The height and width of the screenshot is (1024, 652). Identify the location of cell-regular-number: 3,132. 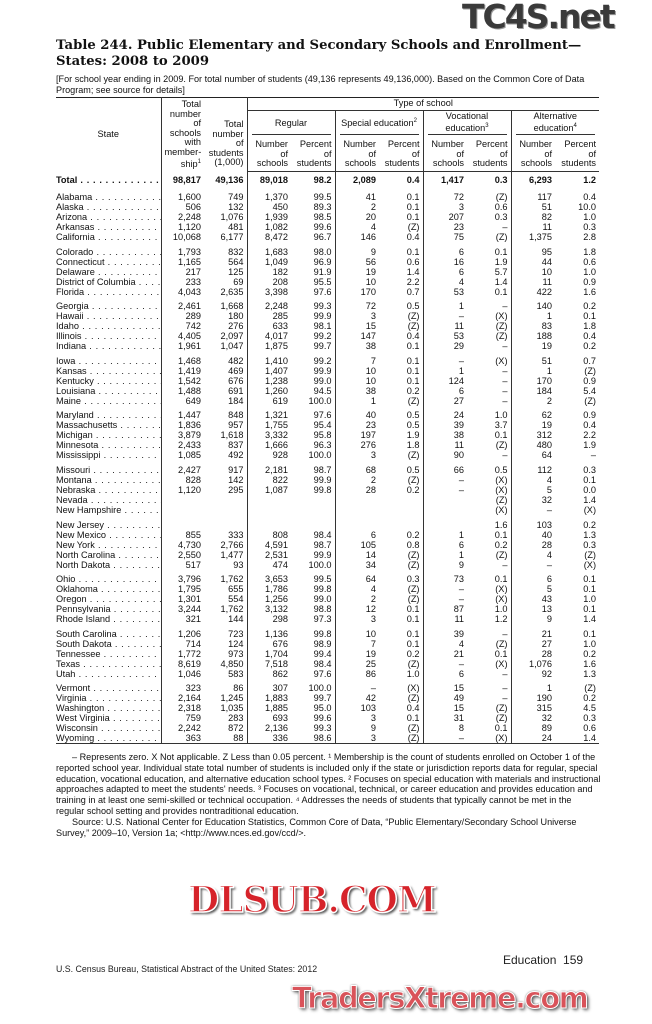
(276, 609).